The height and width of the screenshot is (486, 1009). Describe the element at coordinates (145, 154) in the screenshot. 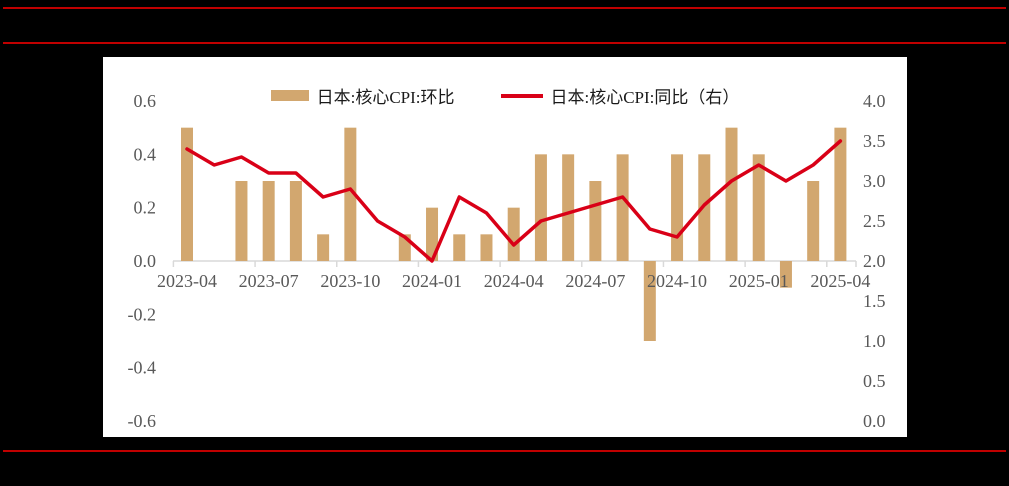

I see `left-axis-label: 0.4` at that location.